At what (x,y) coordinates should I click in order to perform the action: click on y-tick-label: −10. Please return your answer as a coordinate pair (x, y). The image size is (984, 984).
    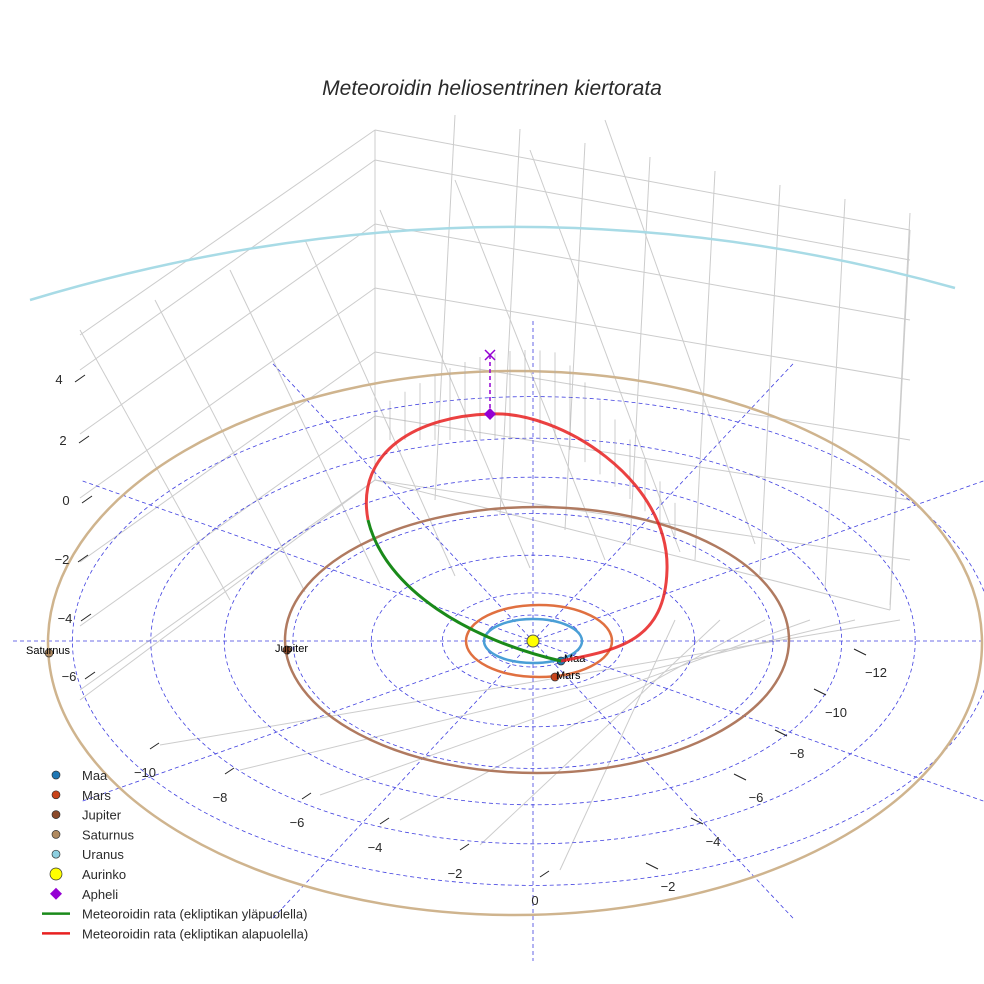
    Looking at the image, I should click on (836, 712).